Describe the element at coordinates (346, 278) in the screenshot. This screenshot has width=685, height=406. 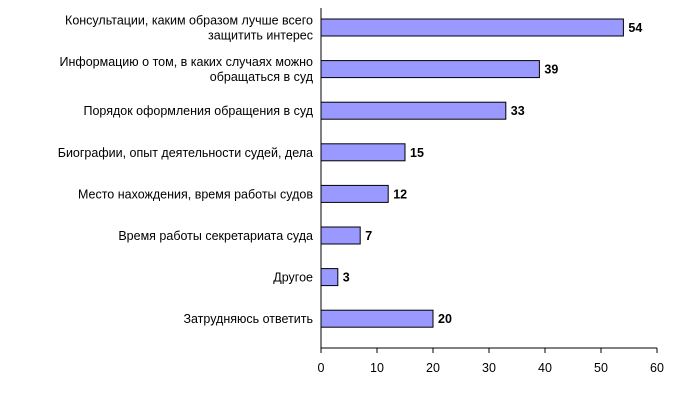
I see `value-label-6: 3` at that location.